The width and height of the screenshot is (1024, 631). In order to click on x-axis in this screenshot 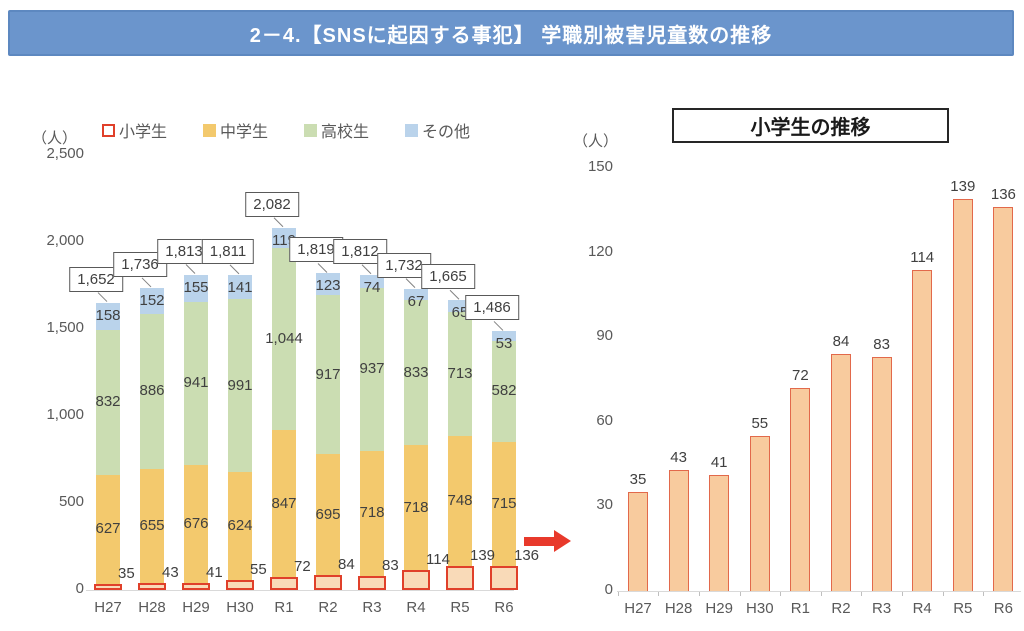, I will do `click(819, 591)`.